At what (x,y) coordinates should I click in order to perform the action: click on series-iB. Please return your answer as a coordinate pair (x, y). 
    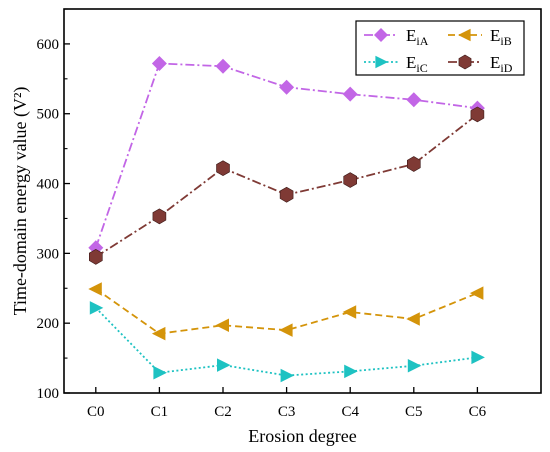
    Looking at the image, I should click on (286, 311).